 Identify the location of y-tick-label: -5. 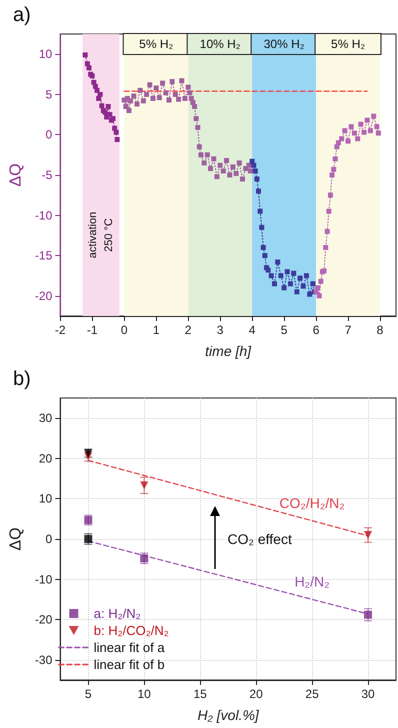
(47, 175).